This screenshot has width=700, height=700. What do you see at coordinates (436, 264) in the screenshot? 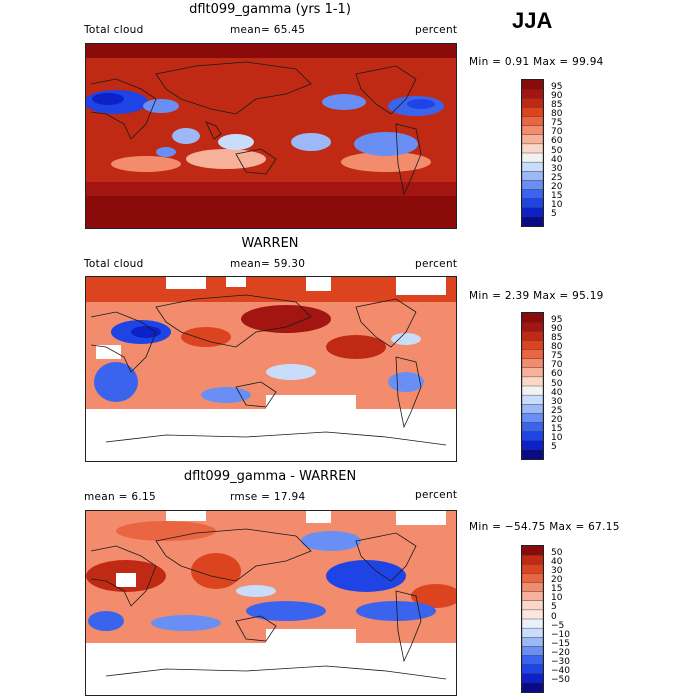
I see `panel2-units: percent` at bounding box center [436, 264].